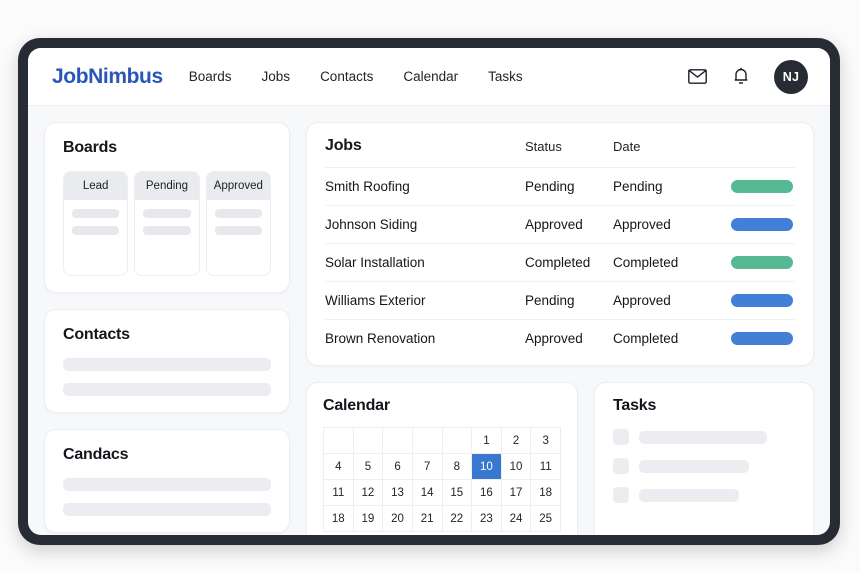  I want to click on nav-item-jobs: Jobs, so click(276, 76).